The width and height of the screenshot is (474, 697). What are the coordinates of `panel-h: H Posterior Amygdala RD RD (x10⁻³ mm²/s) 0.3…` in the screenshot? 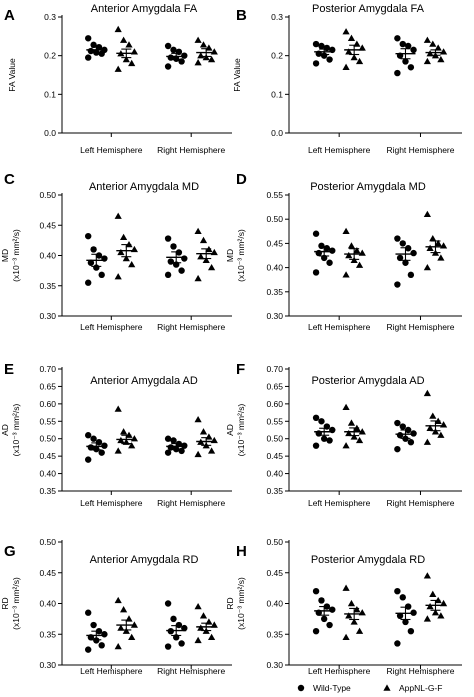 It's located at (343, 606).